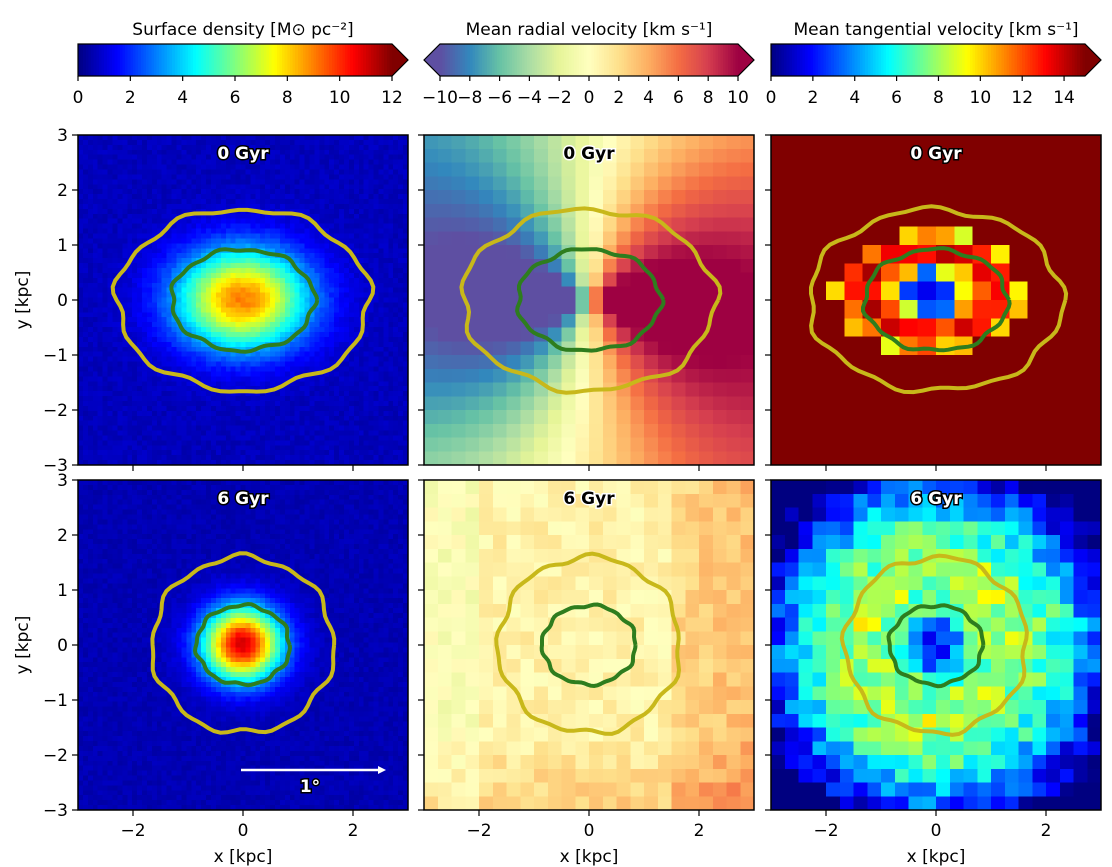  I want to click on panel-0-0: 0 Gyr −3 −2 −1 0 1 2 3, so click(226, 301).